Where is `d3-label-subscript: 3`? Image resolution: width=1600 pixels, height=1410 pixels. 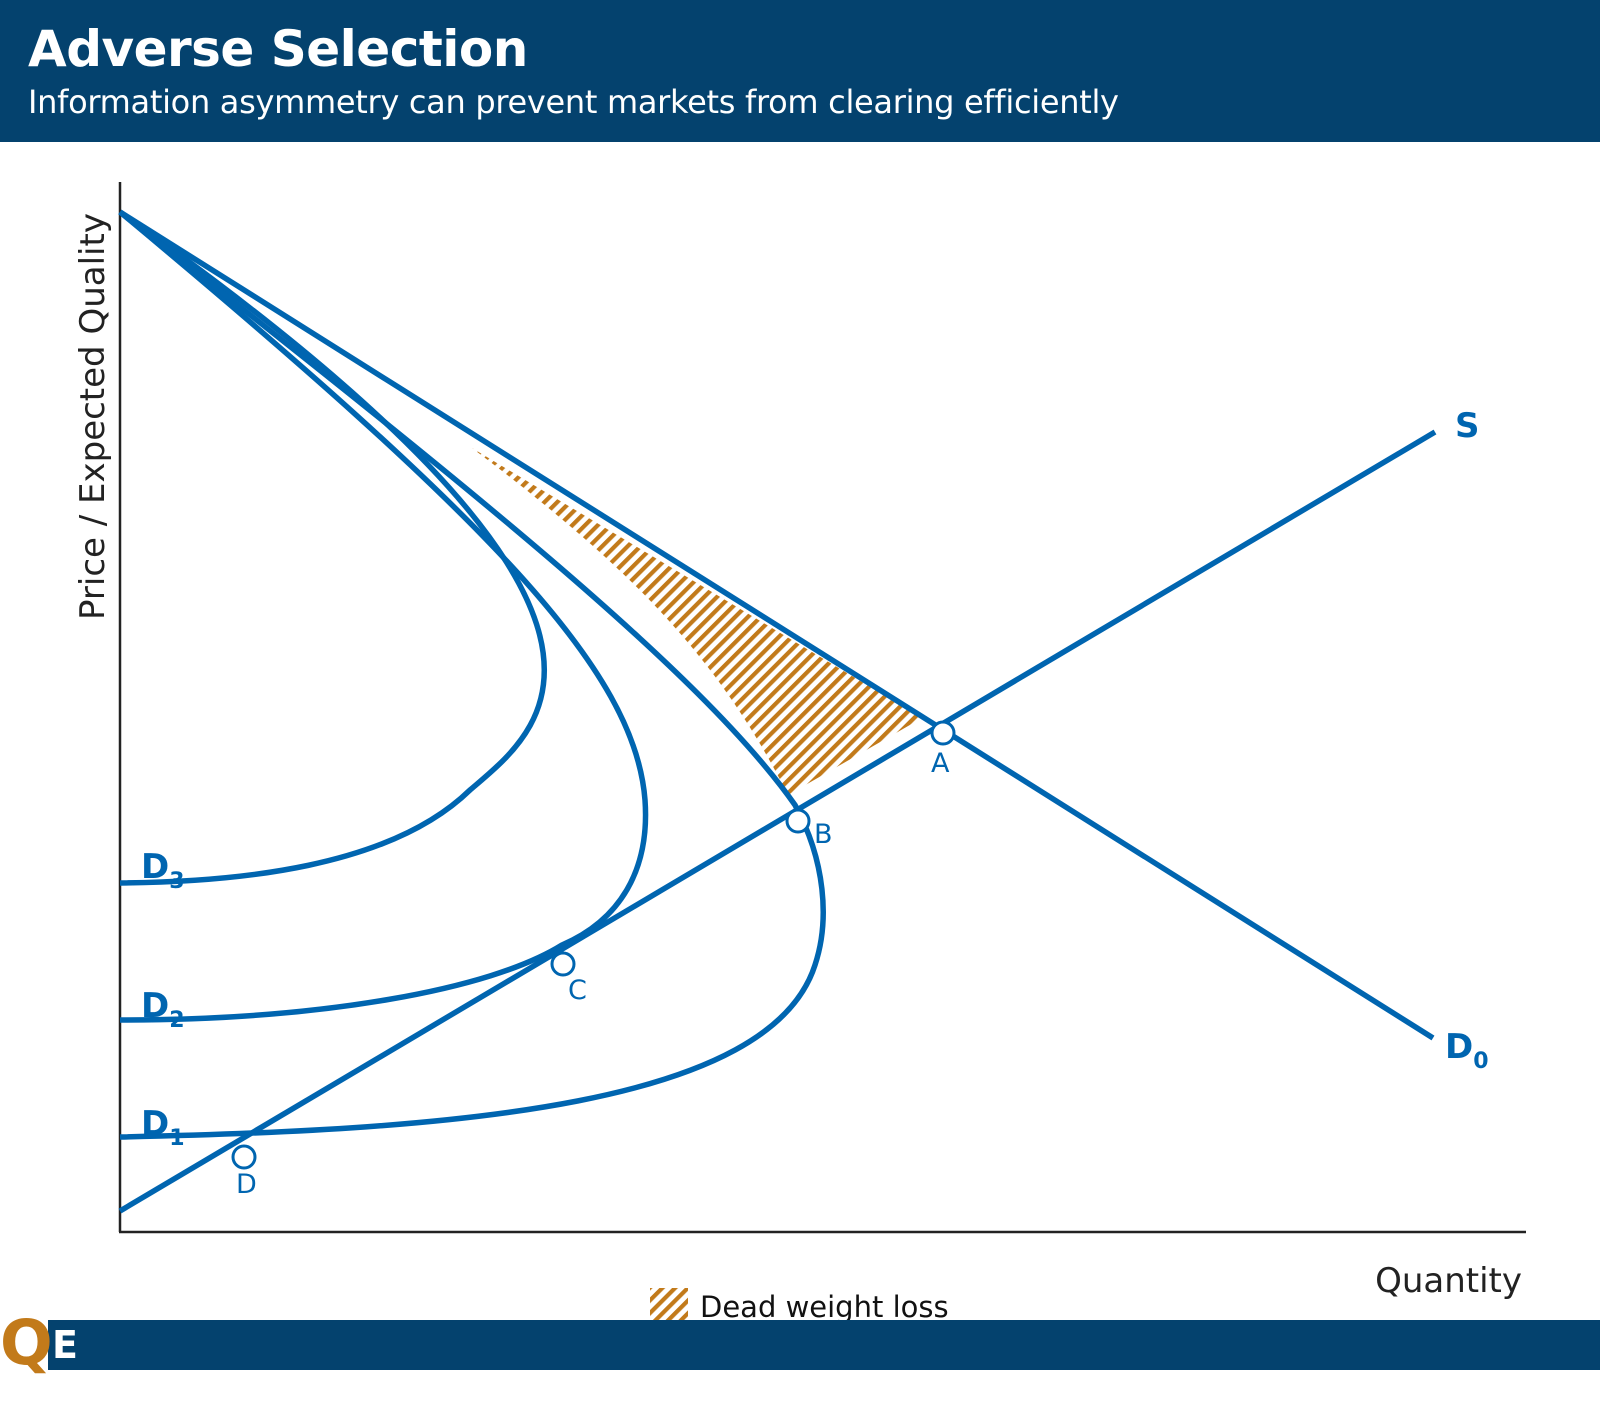 d3-label-subscript: 3 is located at coordinates (176, 881).